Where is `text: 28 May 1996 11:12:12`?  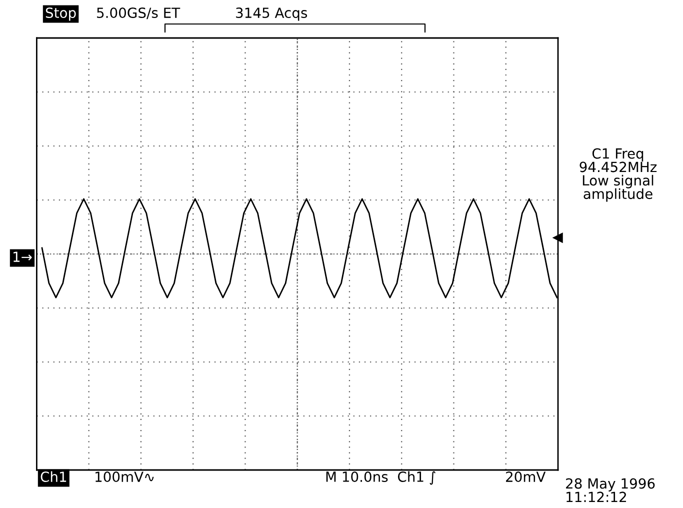
text: 28 May 1996 11:12:12 is located at coordinates (610, 490).